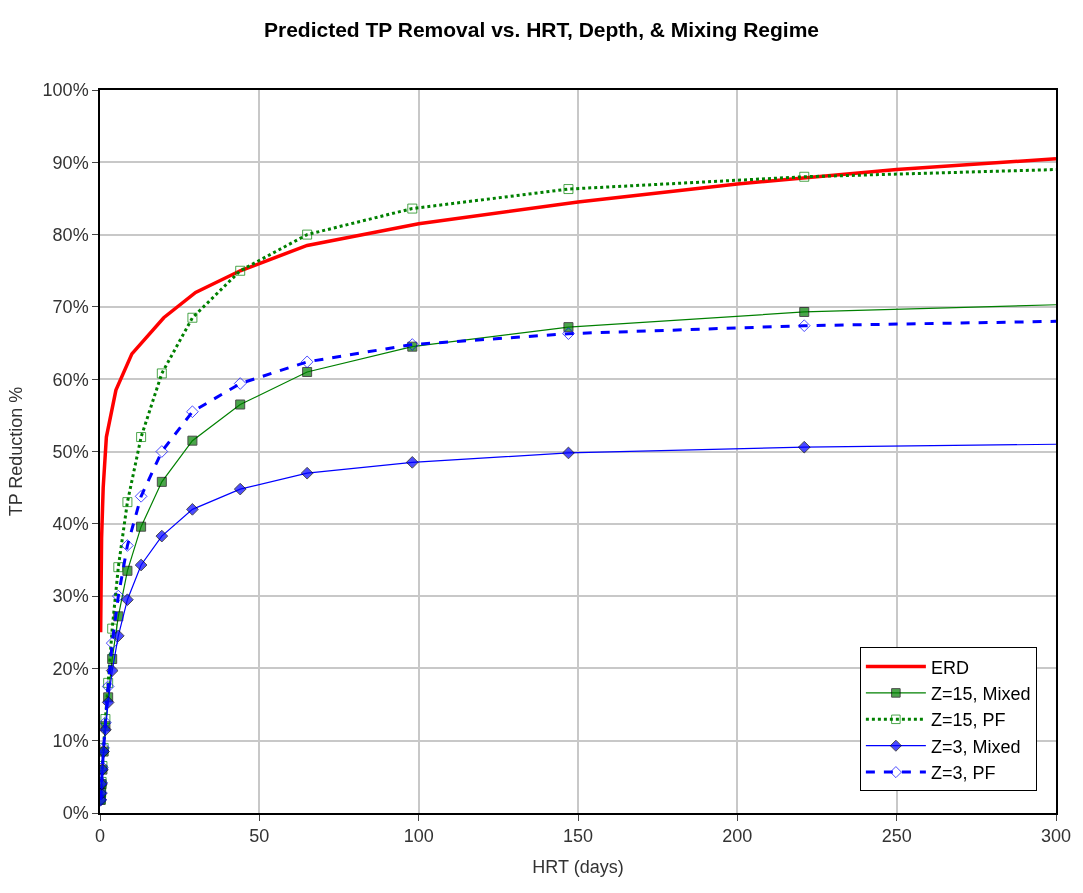  Describe the element at coordinates (968, 720) in the screenshot. I see `legend-label: Z=15, PF` at that location.